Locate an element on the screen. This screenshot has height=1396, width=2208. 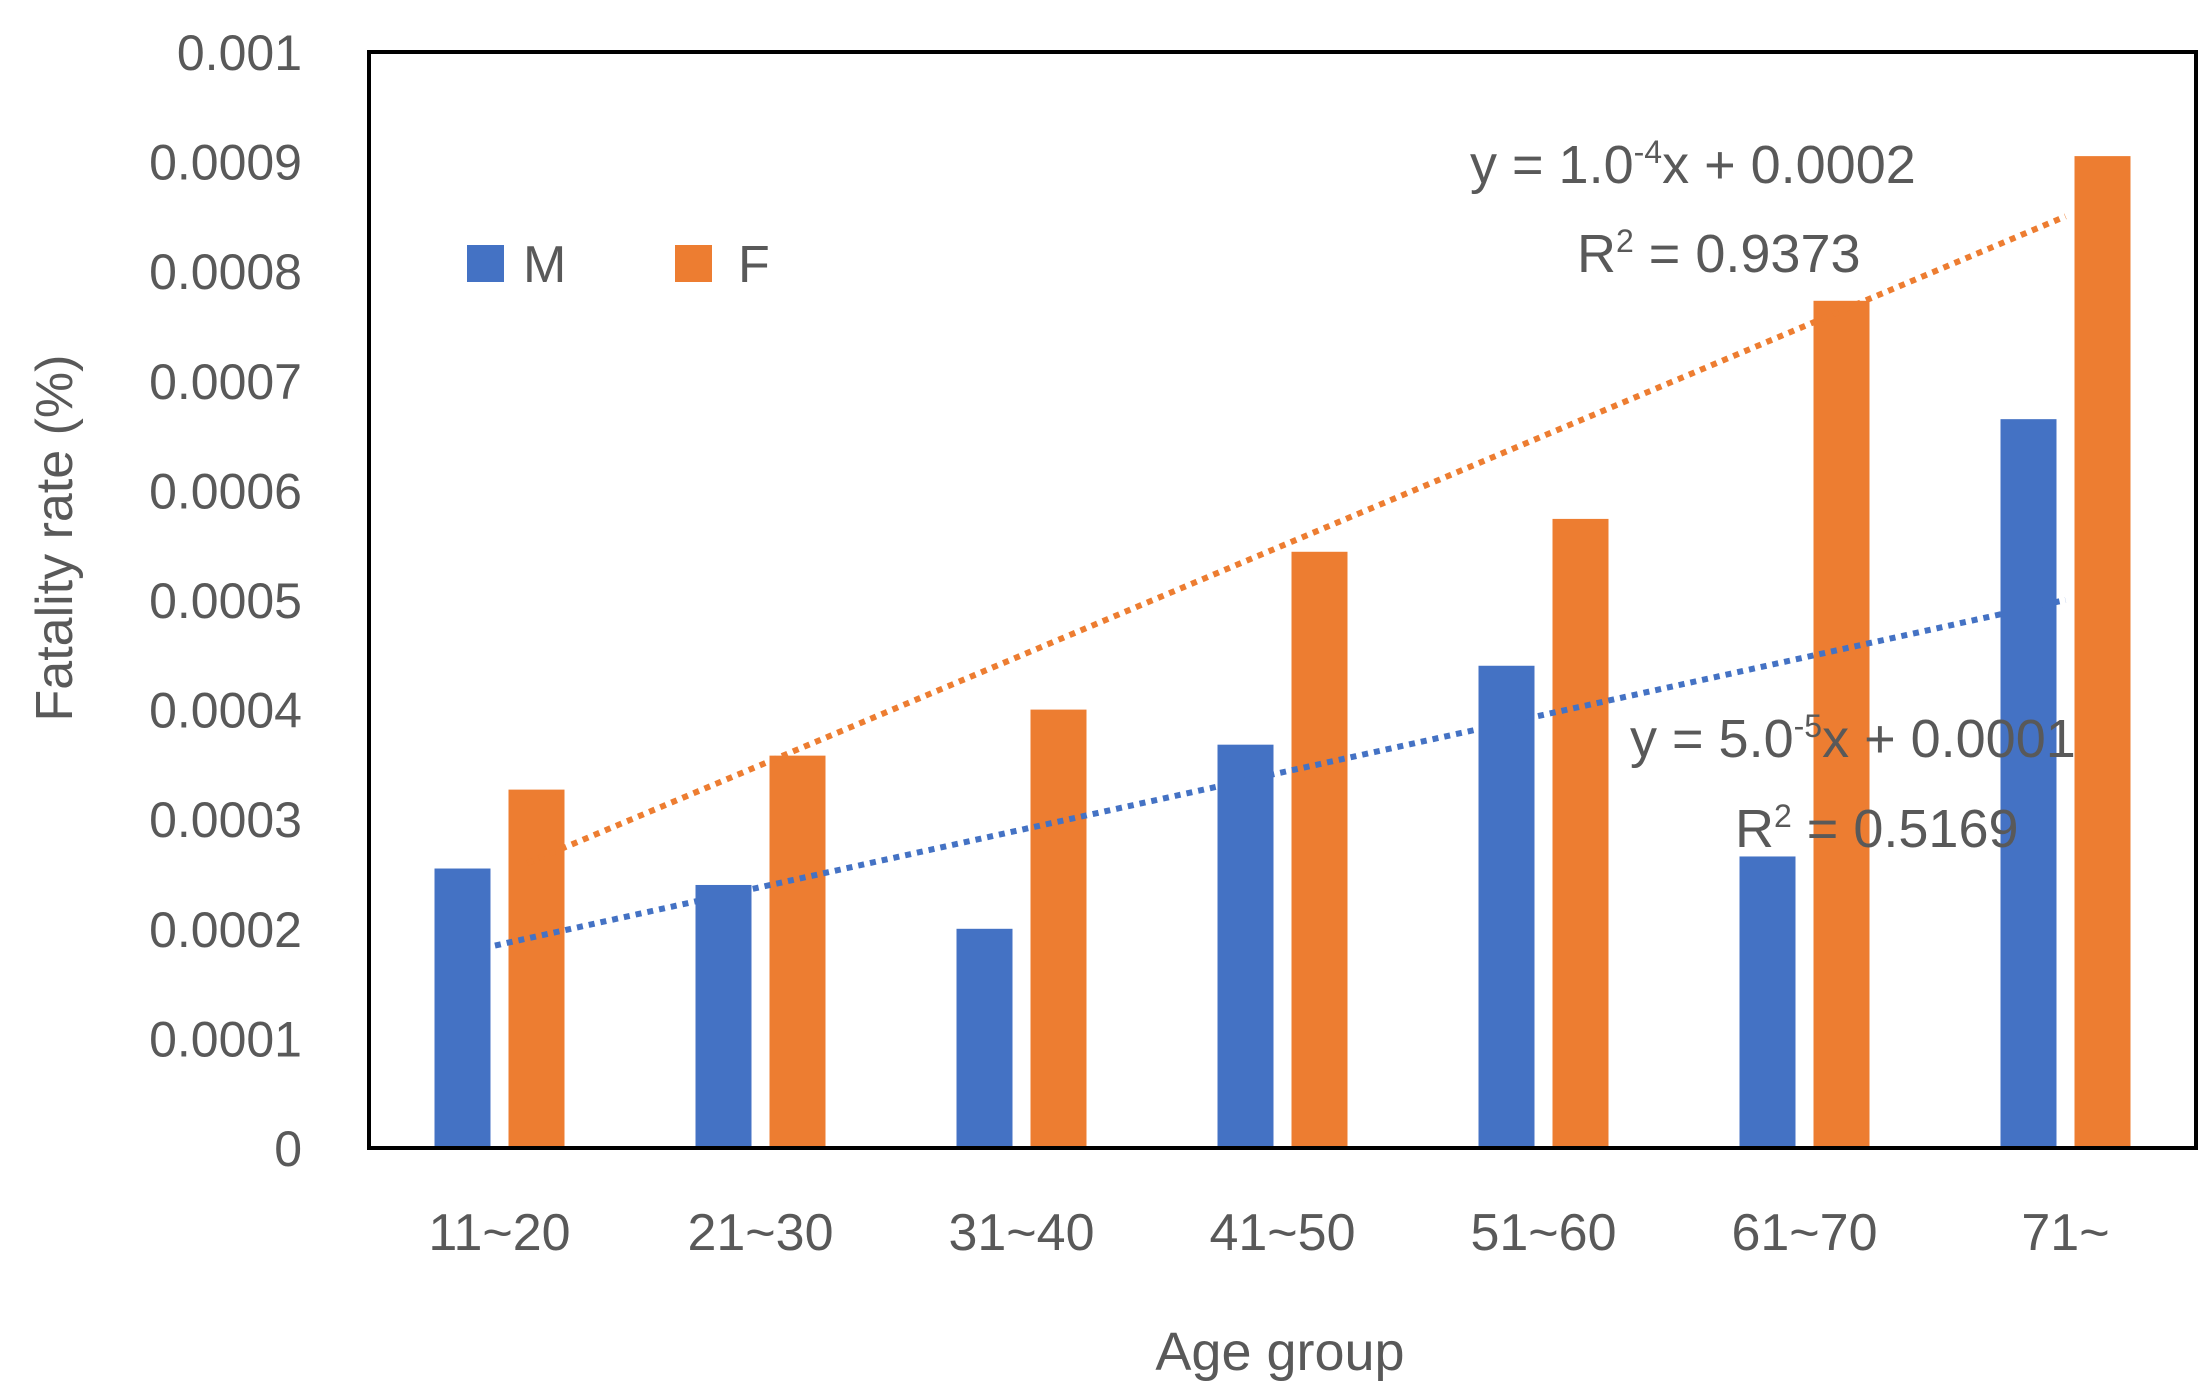
y-tick-label: 0.0008 is located at coordinates (225, 272).